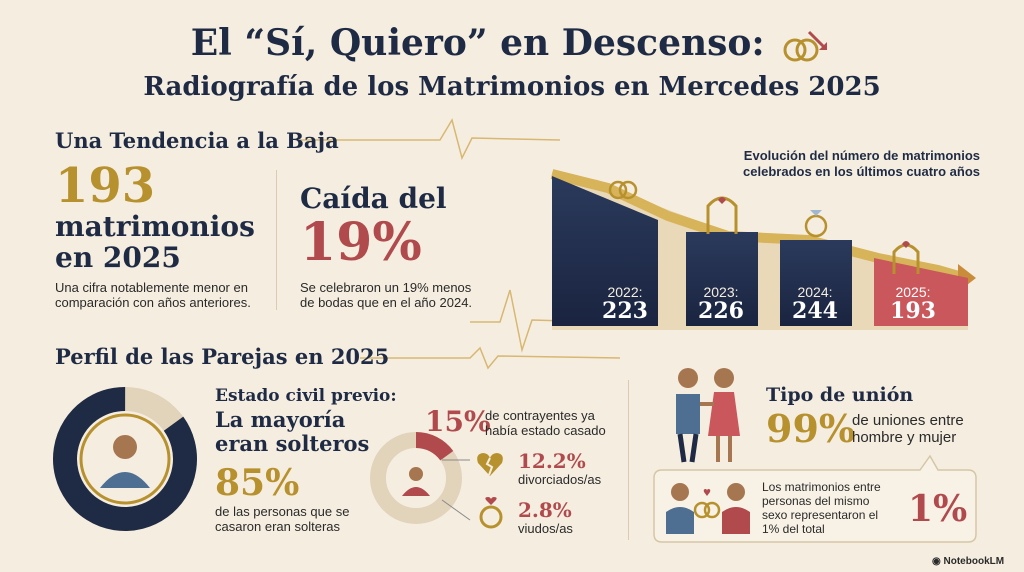 The width and height of the screenshot is (1024, 572). What do you see at coordinates (816, 283) in the screenshot?
I see `bar-2024` at bounding box center [816, 283].